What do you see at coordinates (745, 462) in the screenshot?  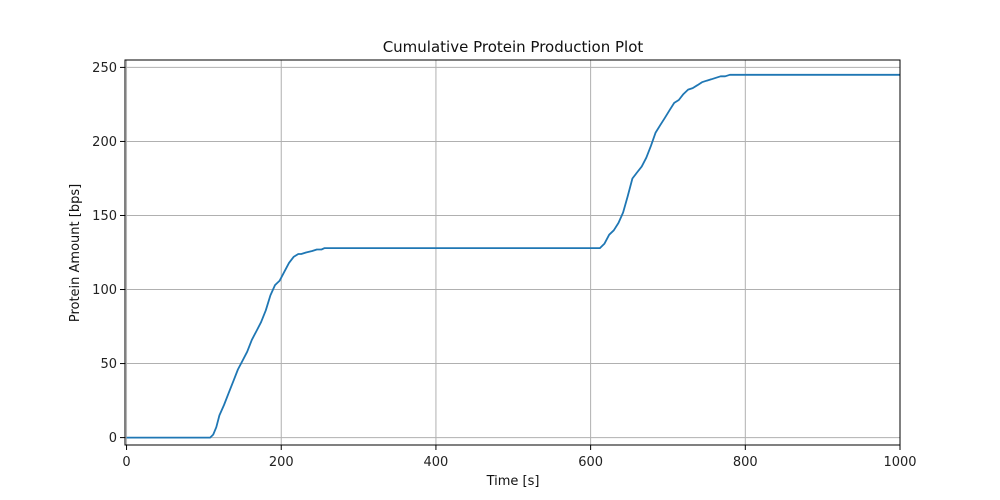 I see `x-tick-label: 800` at bounding box center [745, 462].